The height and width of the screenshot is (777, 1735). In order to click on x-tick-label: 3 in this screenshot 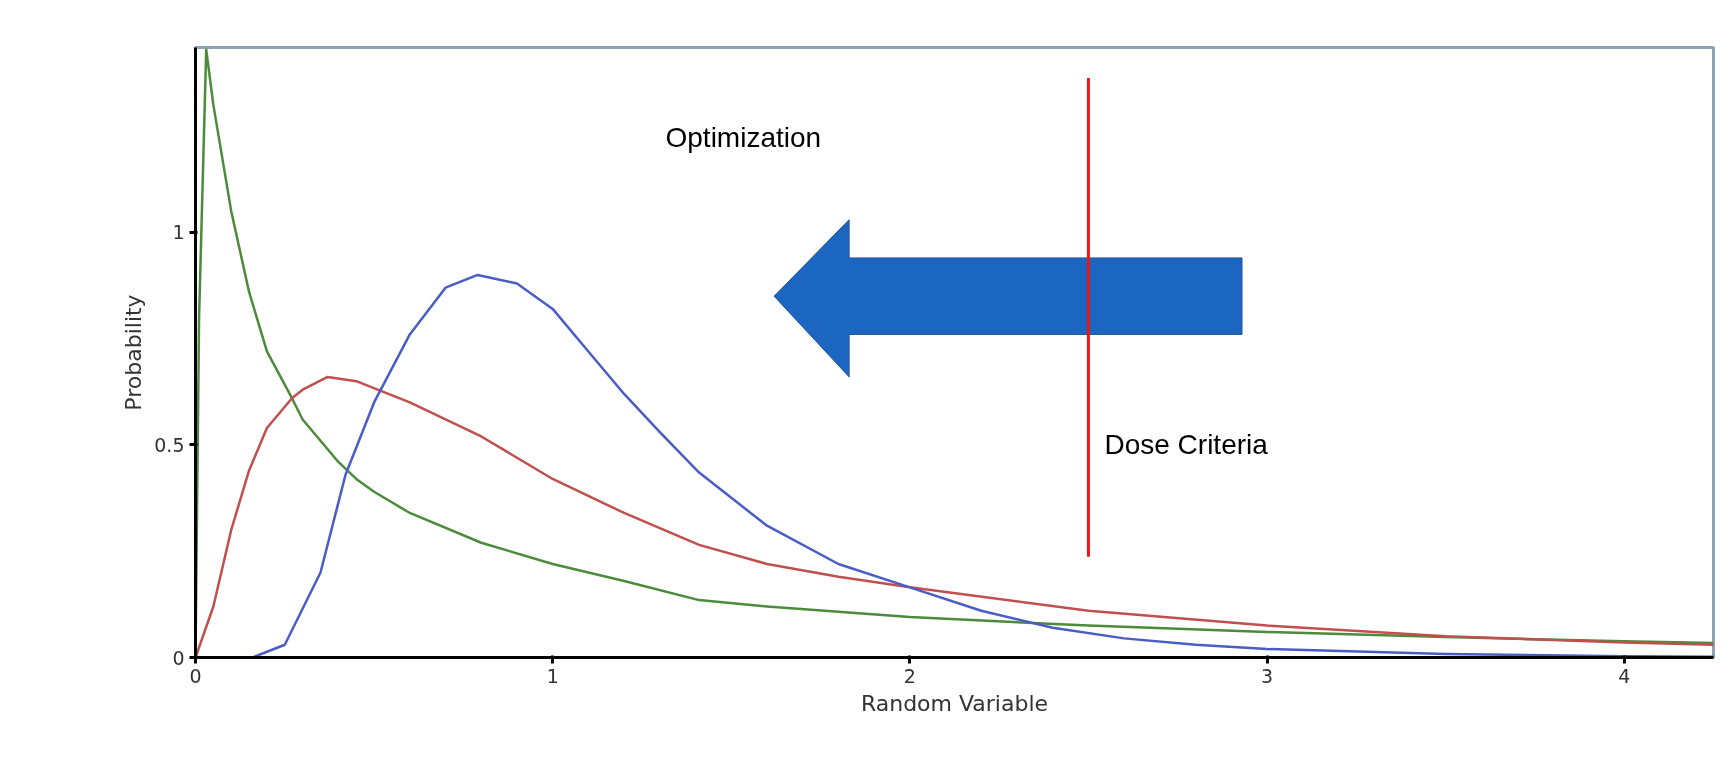, I will do `click(1267, 675)`.